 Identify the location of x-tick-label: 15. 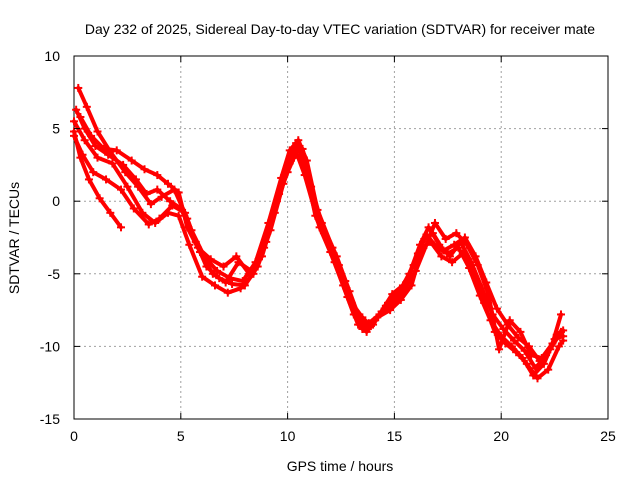
(395, 436).